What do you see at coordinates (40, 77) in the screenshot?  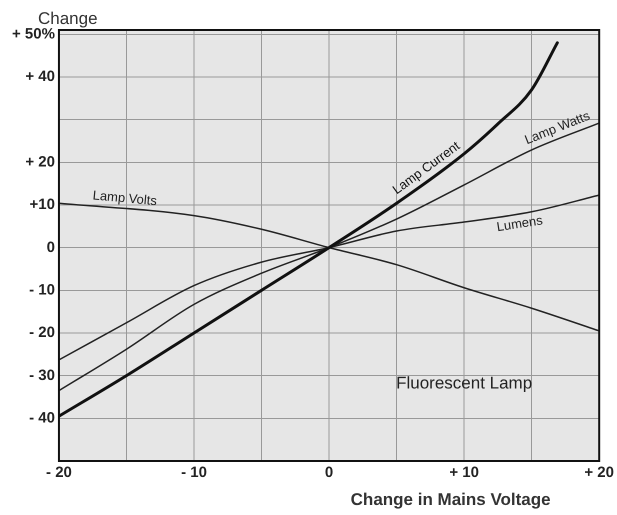 I see `y-tick-label: + 40` at bounding box center [40, 77].